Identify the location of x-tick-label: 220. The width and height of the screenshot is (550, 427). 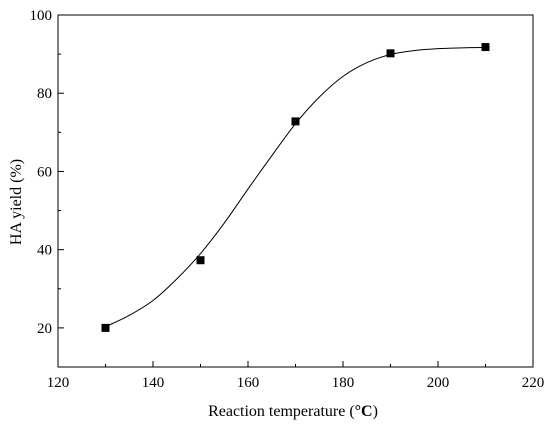
(533, 383).